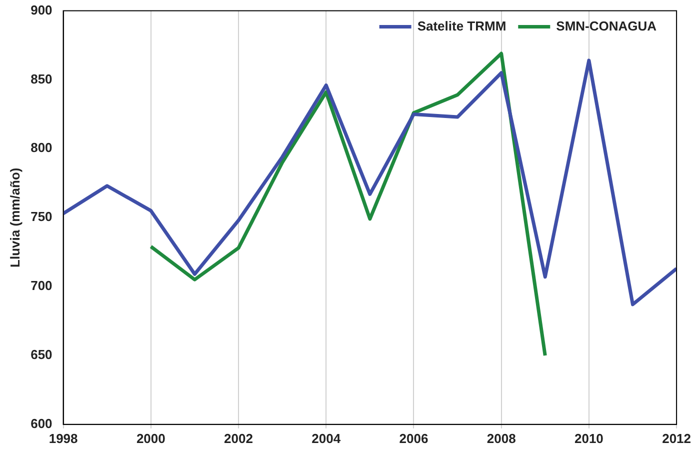 This screenshot has height=452, width=694. I want to click on y-axis-title: Lluvia (mm/año), so click(14, 218).